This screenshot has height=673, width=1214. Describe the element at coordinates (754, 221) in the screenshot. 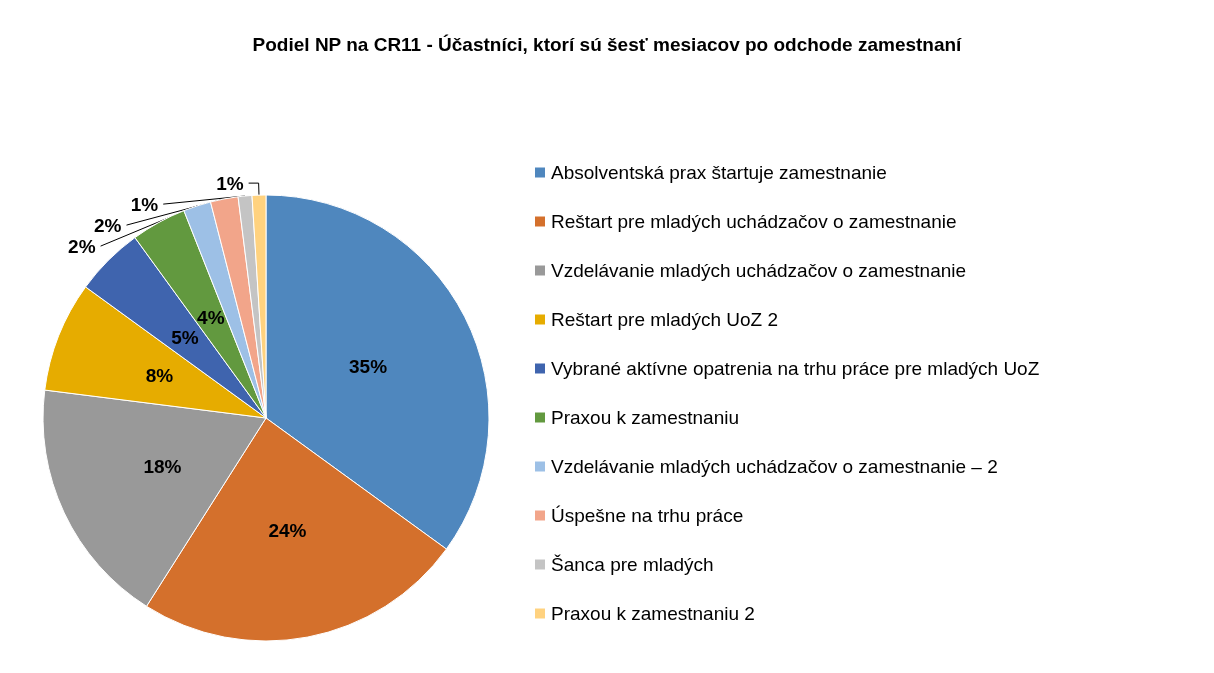

I see `legend-label: Reštart pre mladých uchádzačov o zamestnanie` at that location.